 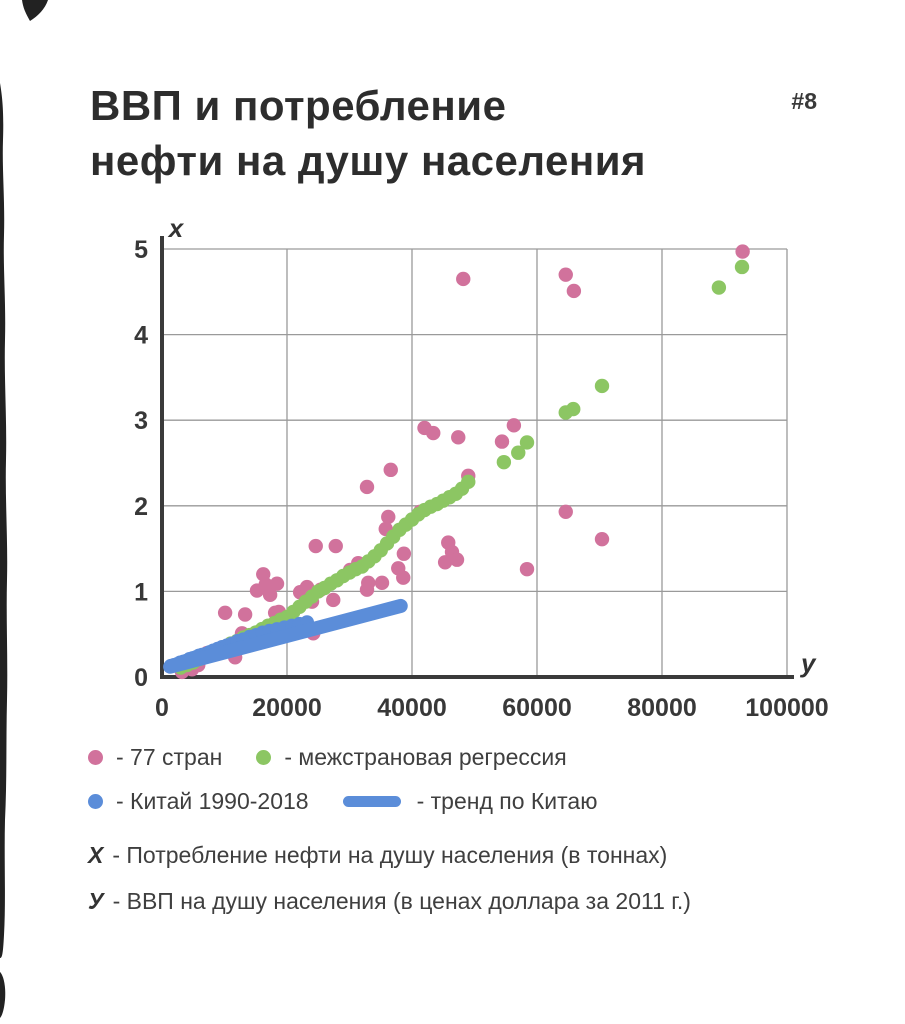 I want to click on scan-torn-edge-bottom-left, so click(x=3, y=995).